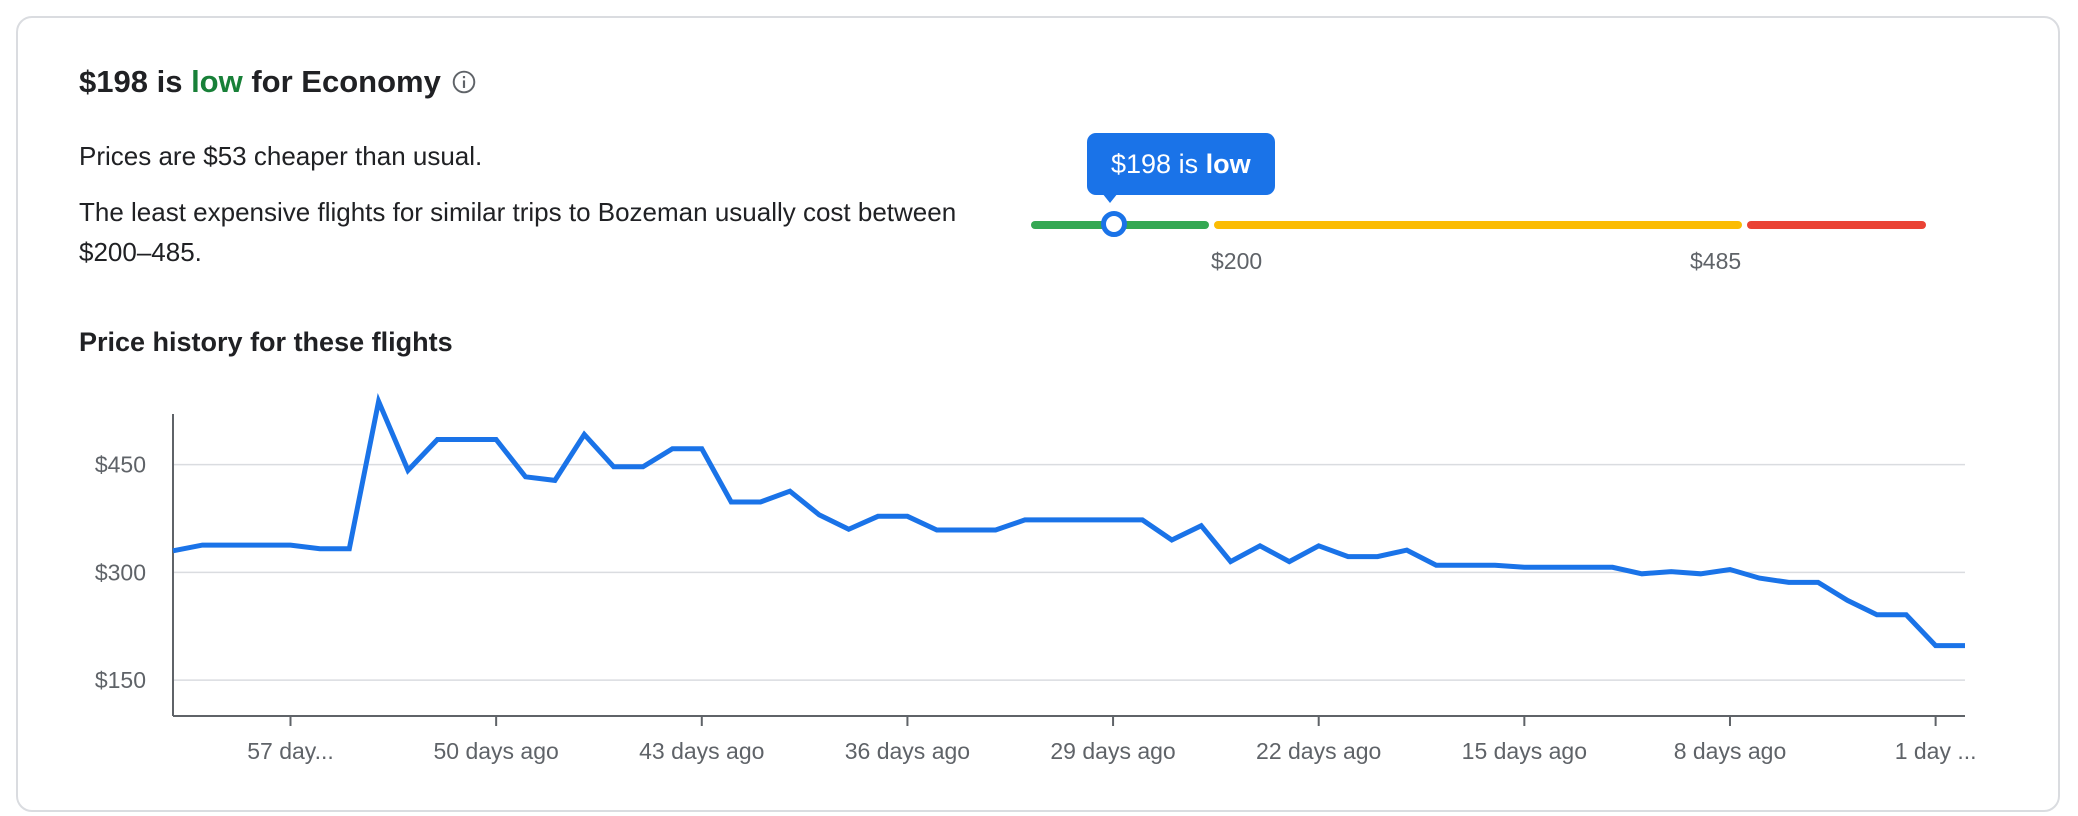  Describe the element at coordinates (1716, 261) in the screenshot. I see `meter-label-high: $485` at that location.